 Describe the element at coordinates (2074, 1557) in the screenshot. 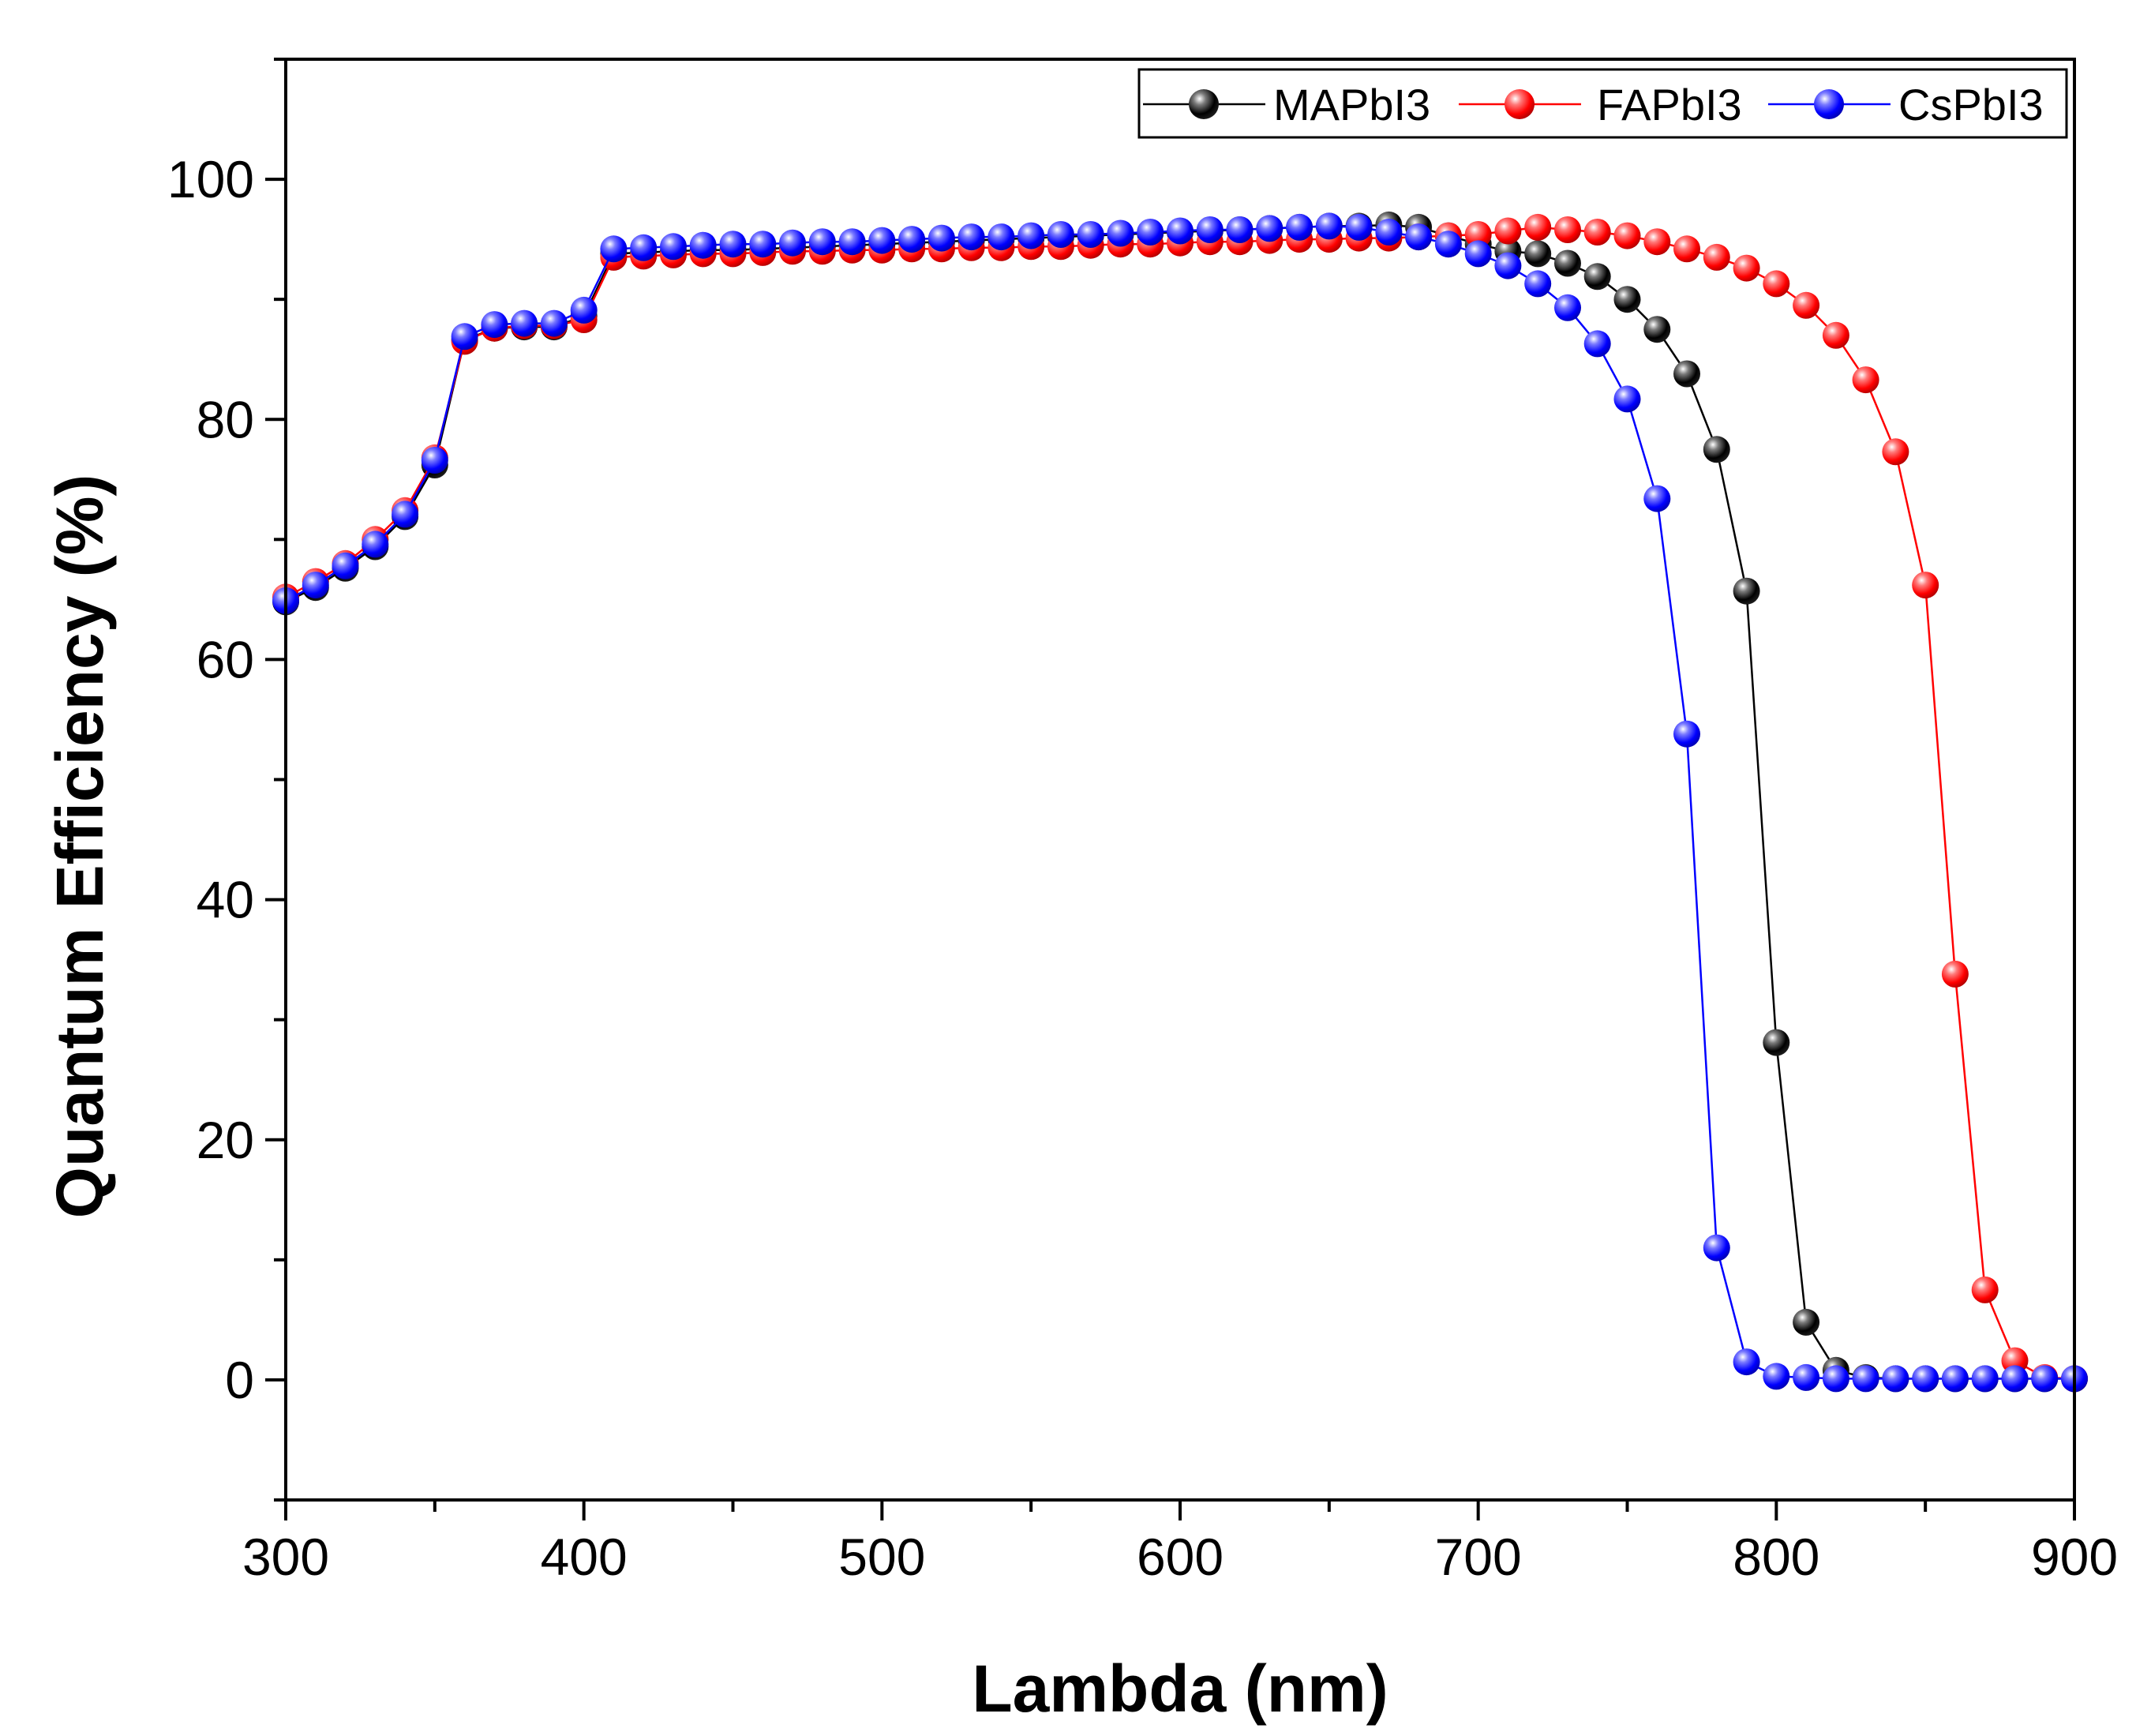

I see `x-tick-label: 900` at that location.